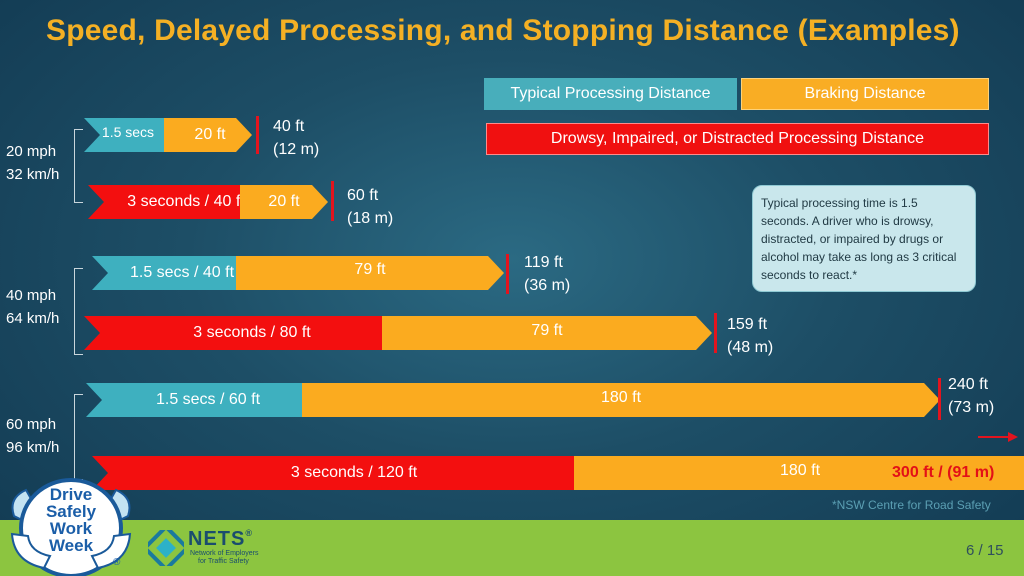 The height and width of the screenshot is (576, 1024). Describe the element at coordinates (128, 132) in the screenshot. I see `bar-label: 1.5 secs` at that location.